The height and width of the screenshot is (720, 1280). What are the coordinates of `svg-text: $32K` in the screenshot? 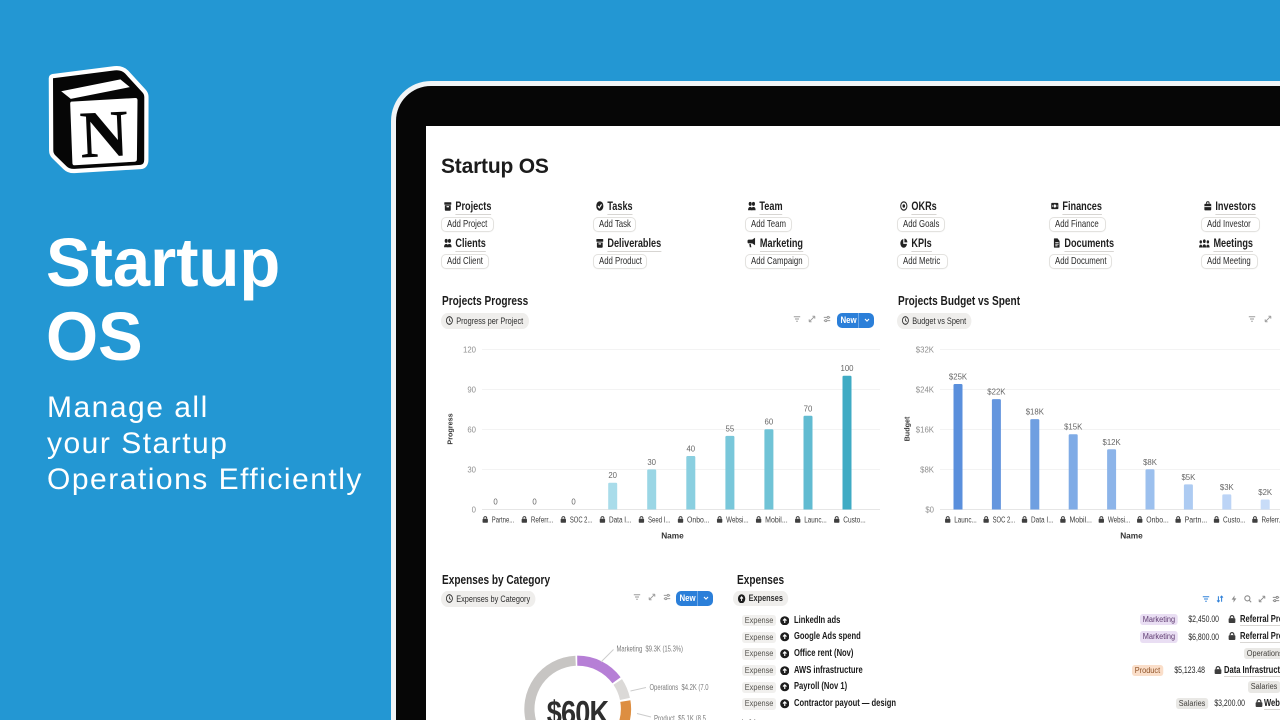 It's located at (925, 349).